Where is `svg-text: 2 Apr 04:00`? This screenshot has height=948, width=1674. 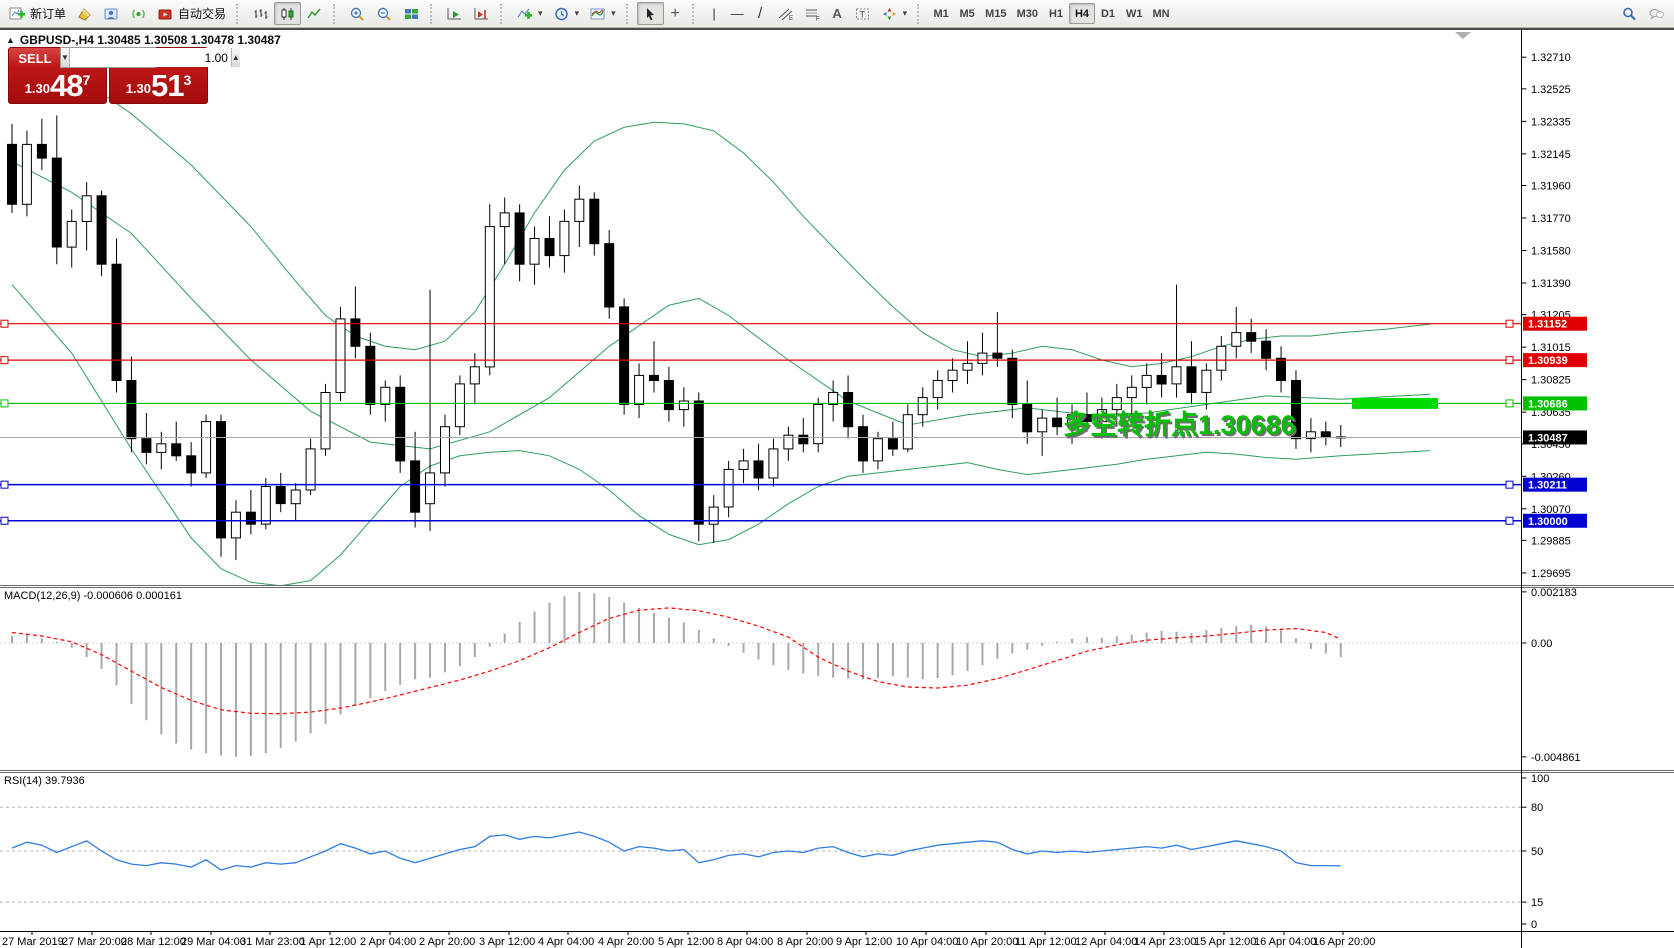
svg-text: 2 Apr 04:00 is located at coordinates (388, 942).